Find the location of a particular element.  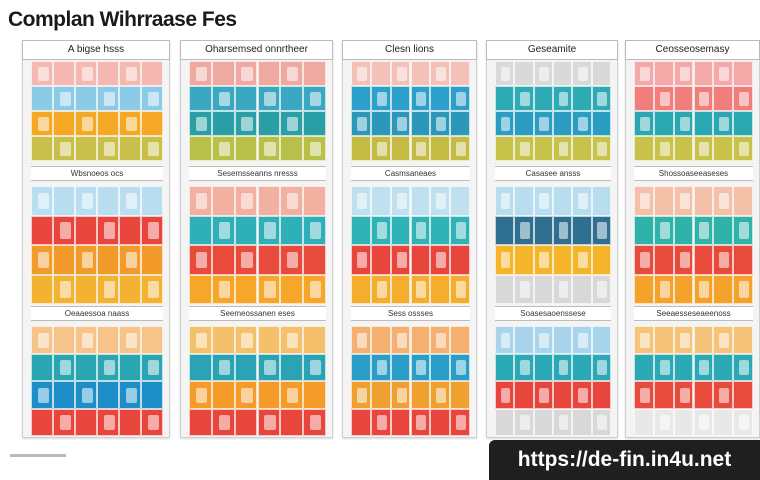

section-header: Casmsaneaes is located at coordinates (410, 173).